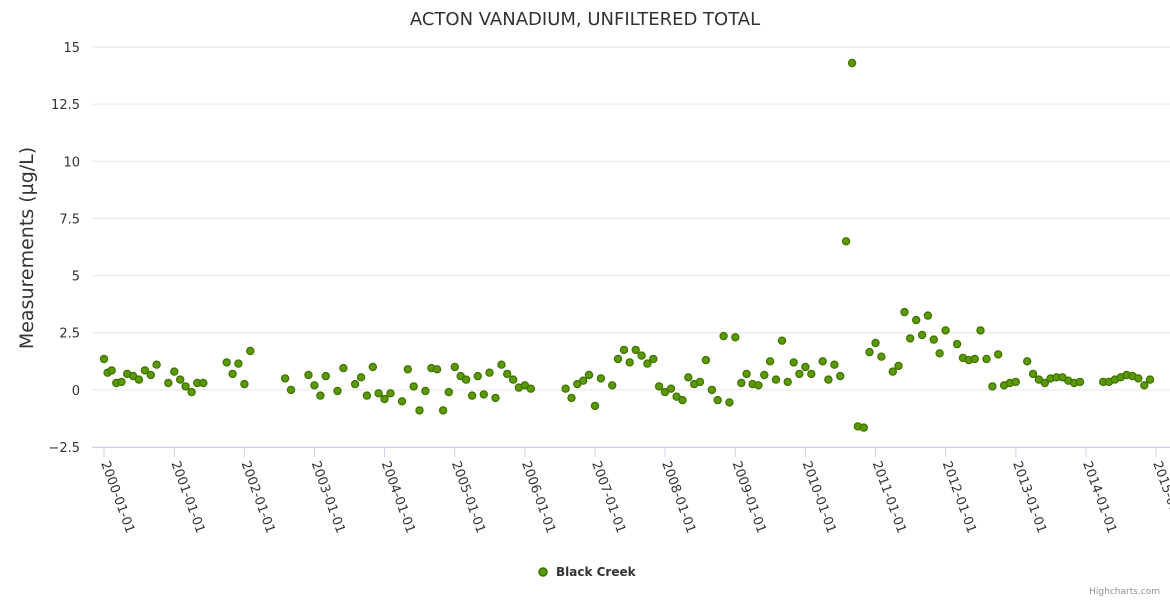  I want to click on credits-link: Highcharts.com, so click(1124, 592).